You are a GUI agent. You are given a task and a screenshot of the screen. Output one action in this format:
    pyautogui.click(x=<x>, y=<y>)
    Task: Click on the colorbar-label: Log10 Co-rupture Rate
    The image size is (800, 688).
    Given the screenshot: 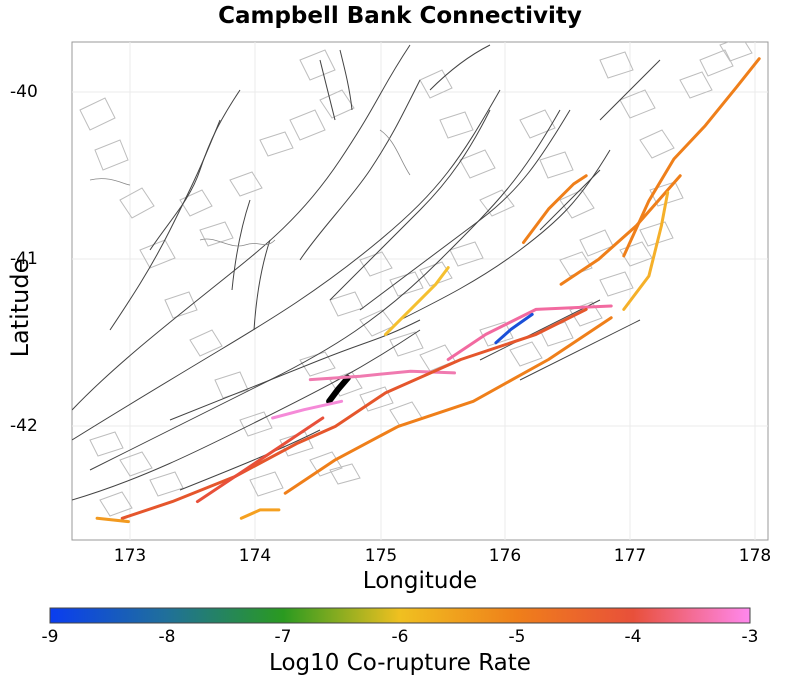 What is the action you would take?
    pyautogui.click(x=400, y=663)
    